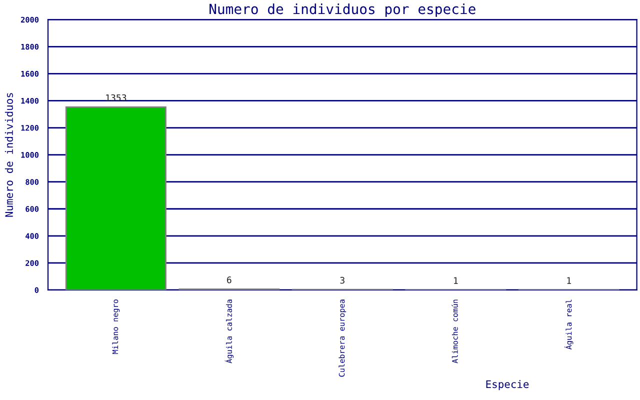 The width and height of the screenshot is (640, 400). I want to click on chart-title: Numero de individuos por especie, so click(343, 10).